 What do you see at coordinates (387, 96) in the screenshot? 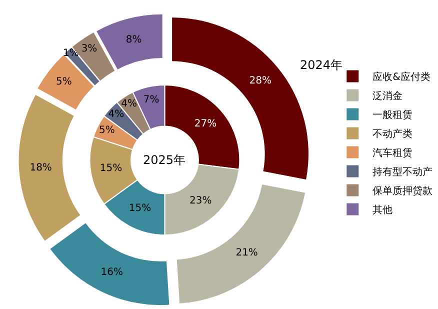
I see `legend-label: 泛消金` at bounding box center [387, 96].